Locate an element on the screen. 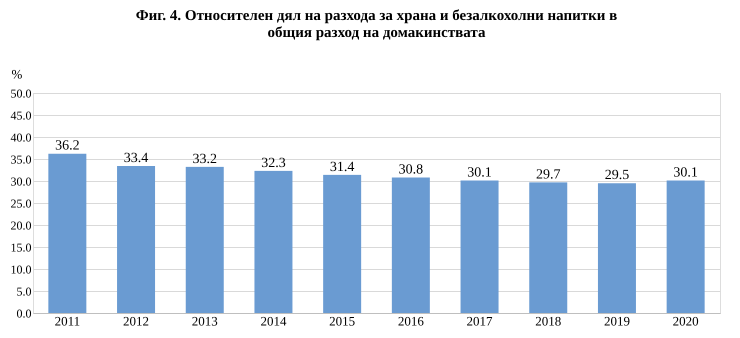 The image size is (740, 338). y-tick-label: 0.0 is located at coordinates (24, 313).